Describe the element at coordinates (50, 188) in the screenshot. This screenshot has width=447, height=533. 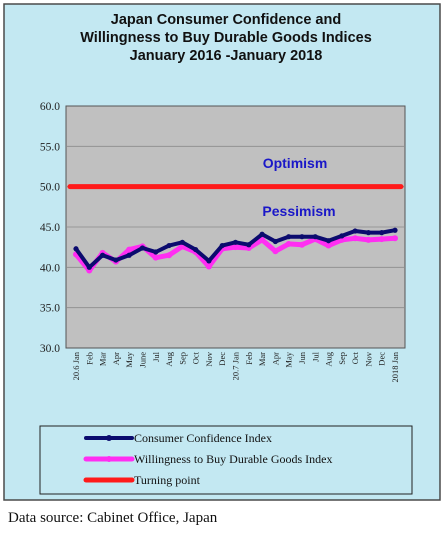
I see `y-tick-label: 50.0` at that location.